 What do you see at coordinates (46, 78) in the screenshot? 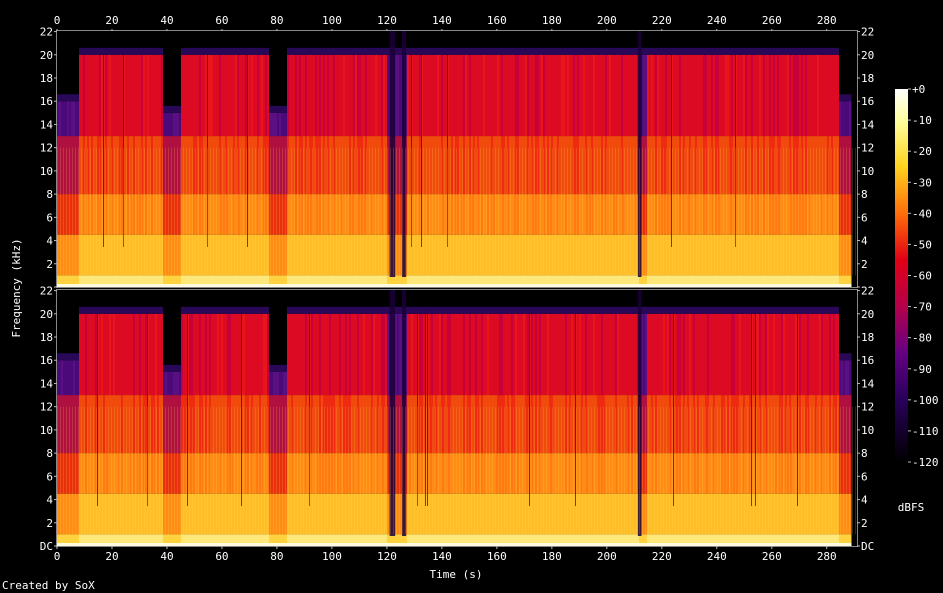
I see `y-tick-label-left: 18` at bounding box center [46, 78].